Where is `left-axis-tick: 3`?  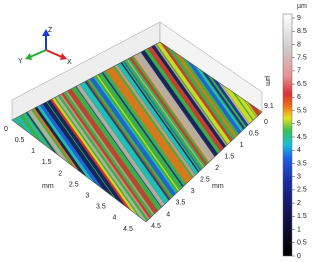 left-axis-tick: 3 is located at coordinates (87, 196).